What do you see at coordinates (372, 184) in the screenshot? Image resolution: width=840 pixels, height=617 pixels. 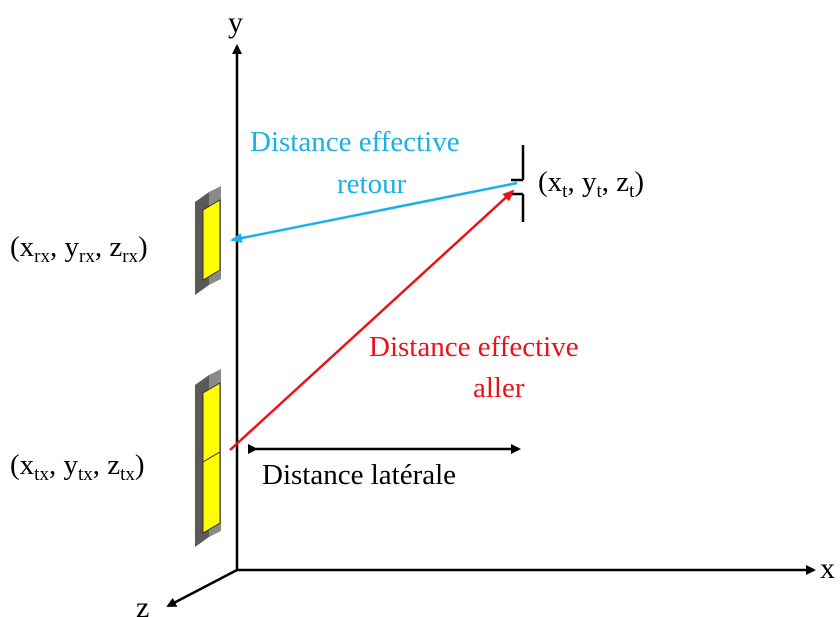 I see `return-distance-label-line2: retour` at bounding box center [372, 184].